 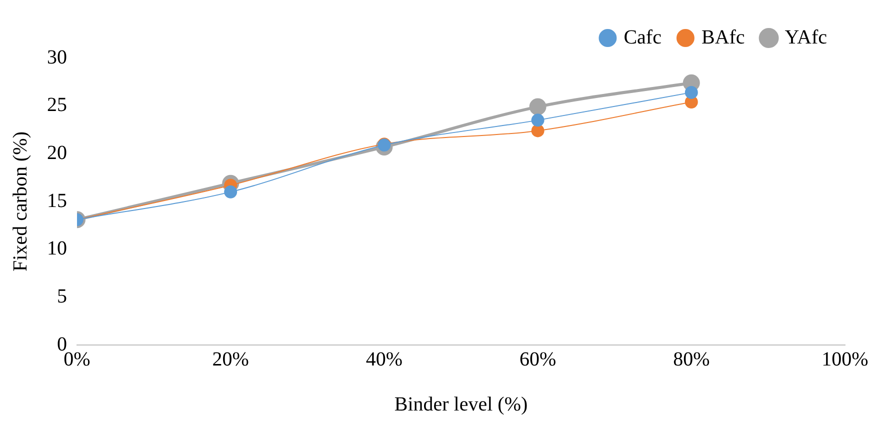 What do you see at coordinates (845, 359) in the screenshot?
I see `x-tick-label: 100%` at bounding box center [845, 359].